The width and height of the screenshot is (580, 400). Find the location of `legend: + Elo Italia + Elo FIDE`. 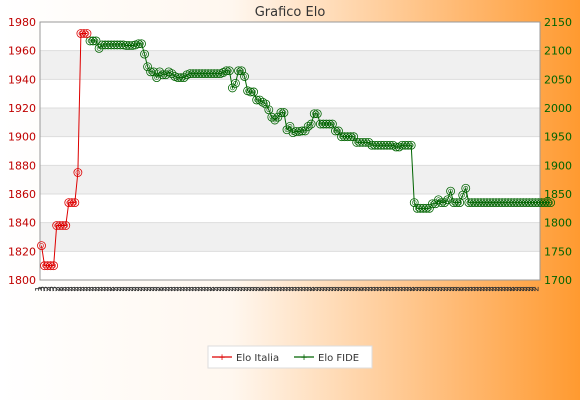

legend: + Elo Italia + Elo FIDE is located at coordinates (290, 357).